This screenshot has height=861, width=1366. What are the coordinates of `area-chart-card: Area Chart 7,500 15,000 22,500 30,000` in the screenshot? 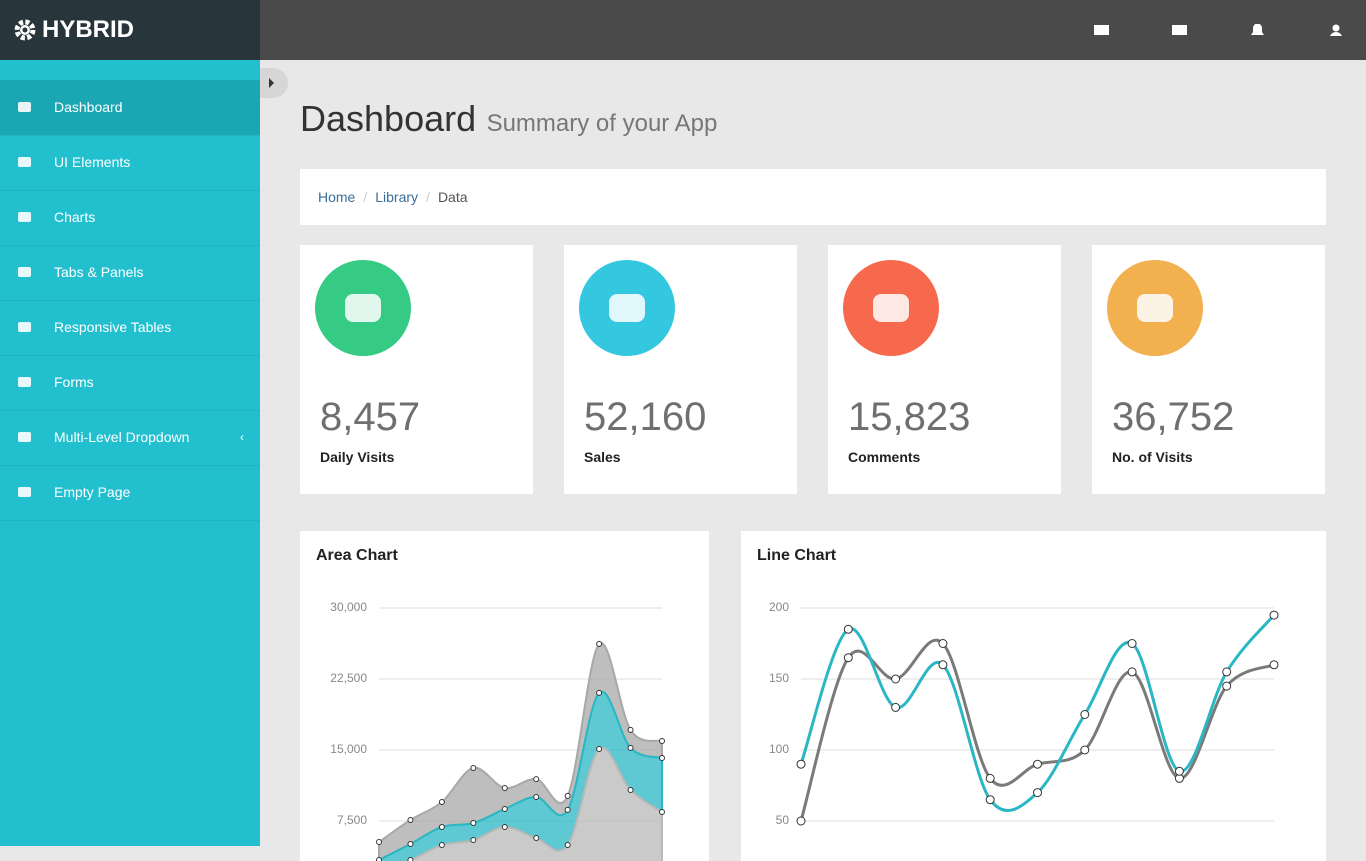 It's located at (504, 696).